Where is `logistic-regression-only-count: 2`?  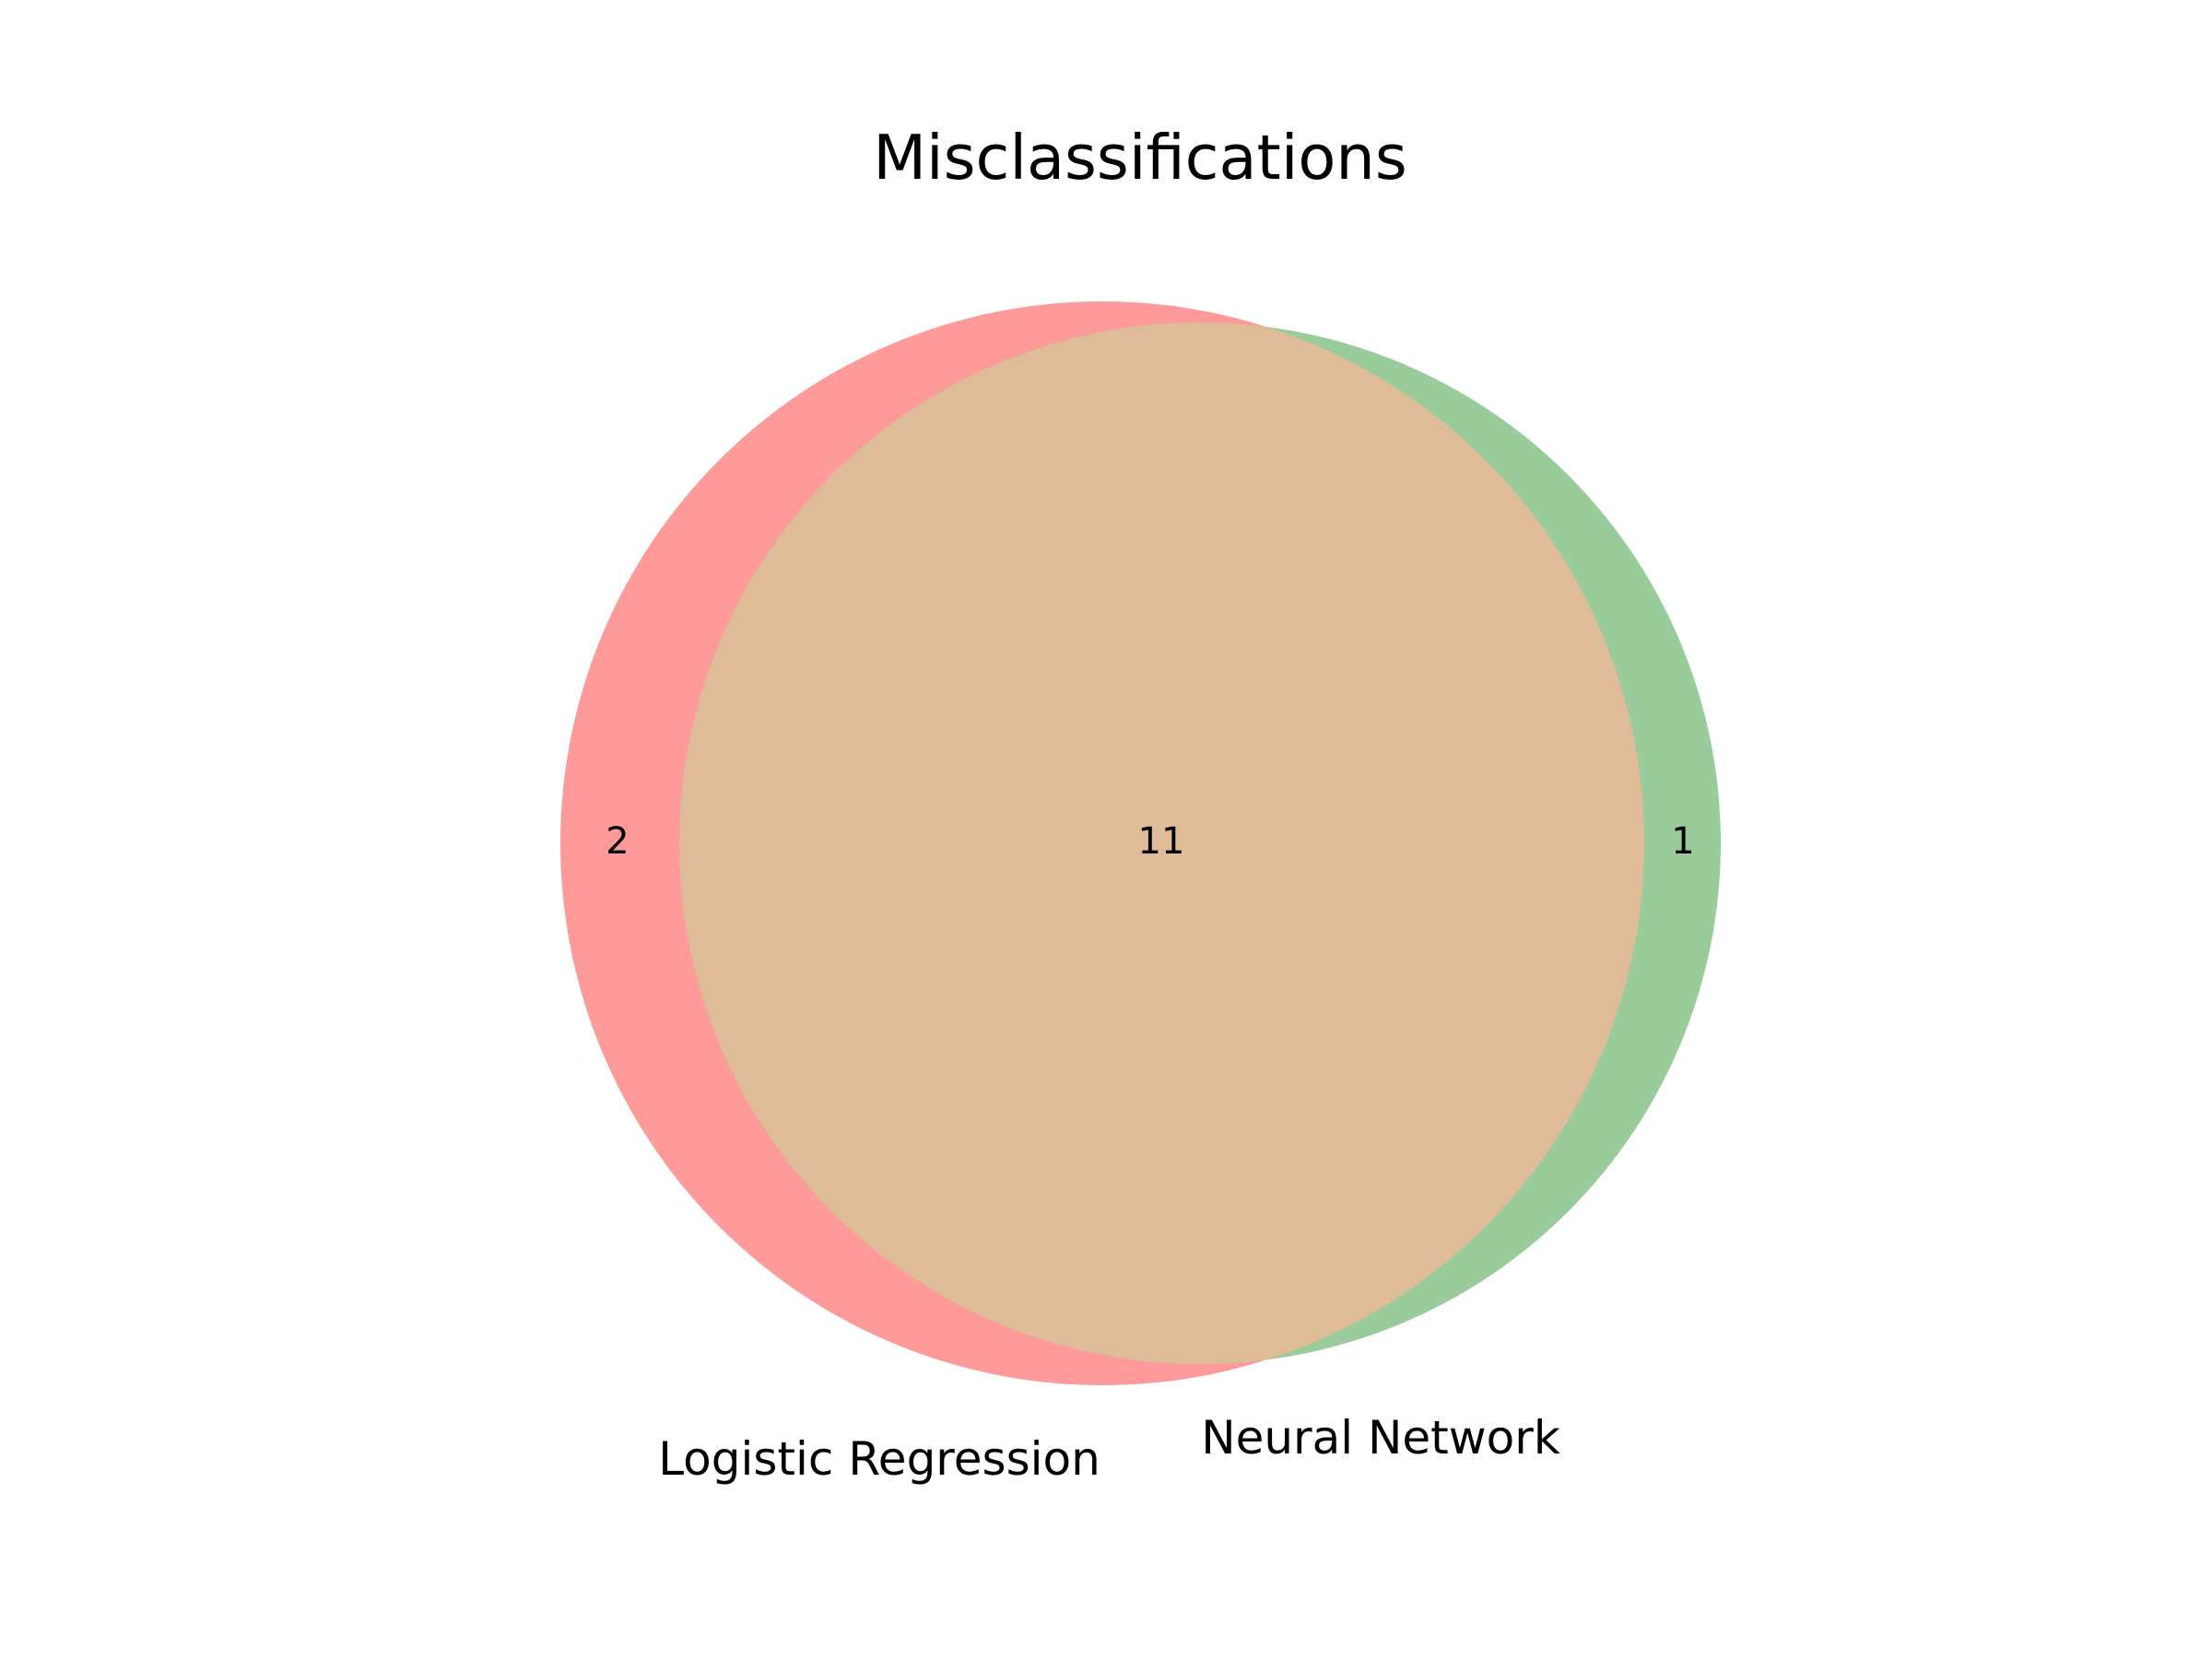 logistic-regression-only-count: 2 is located at coordinates (617, 841).